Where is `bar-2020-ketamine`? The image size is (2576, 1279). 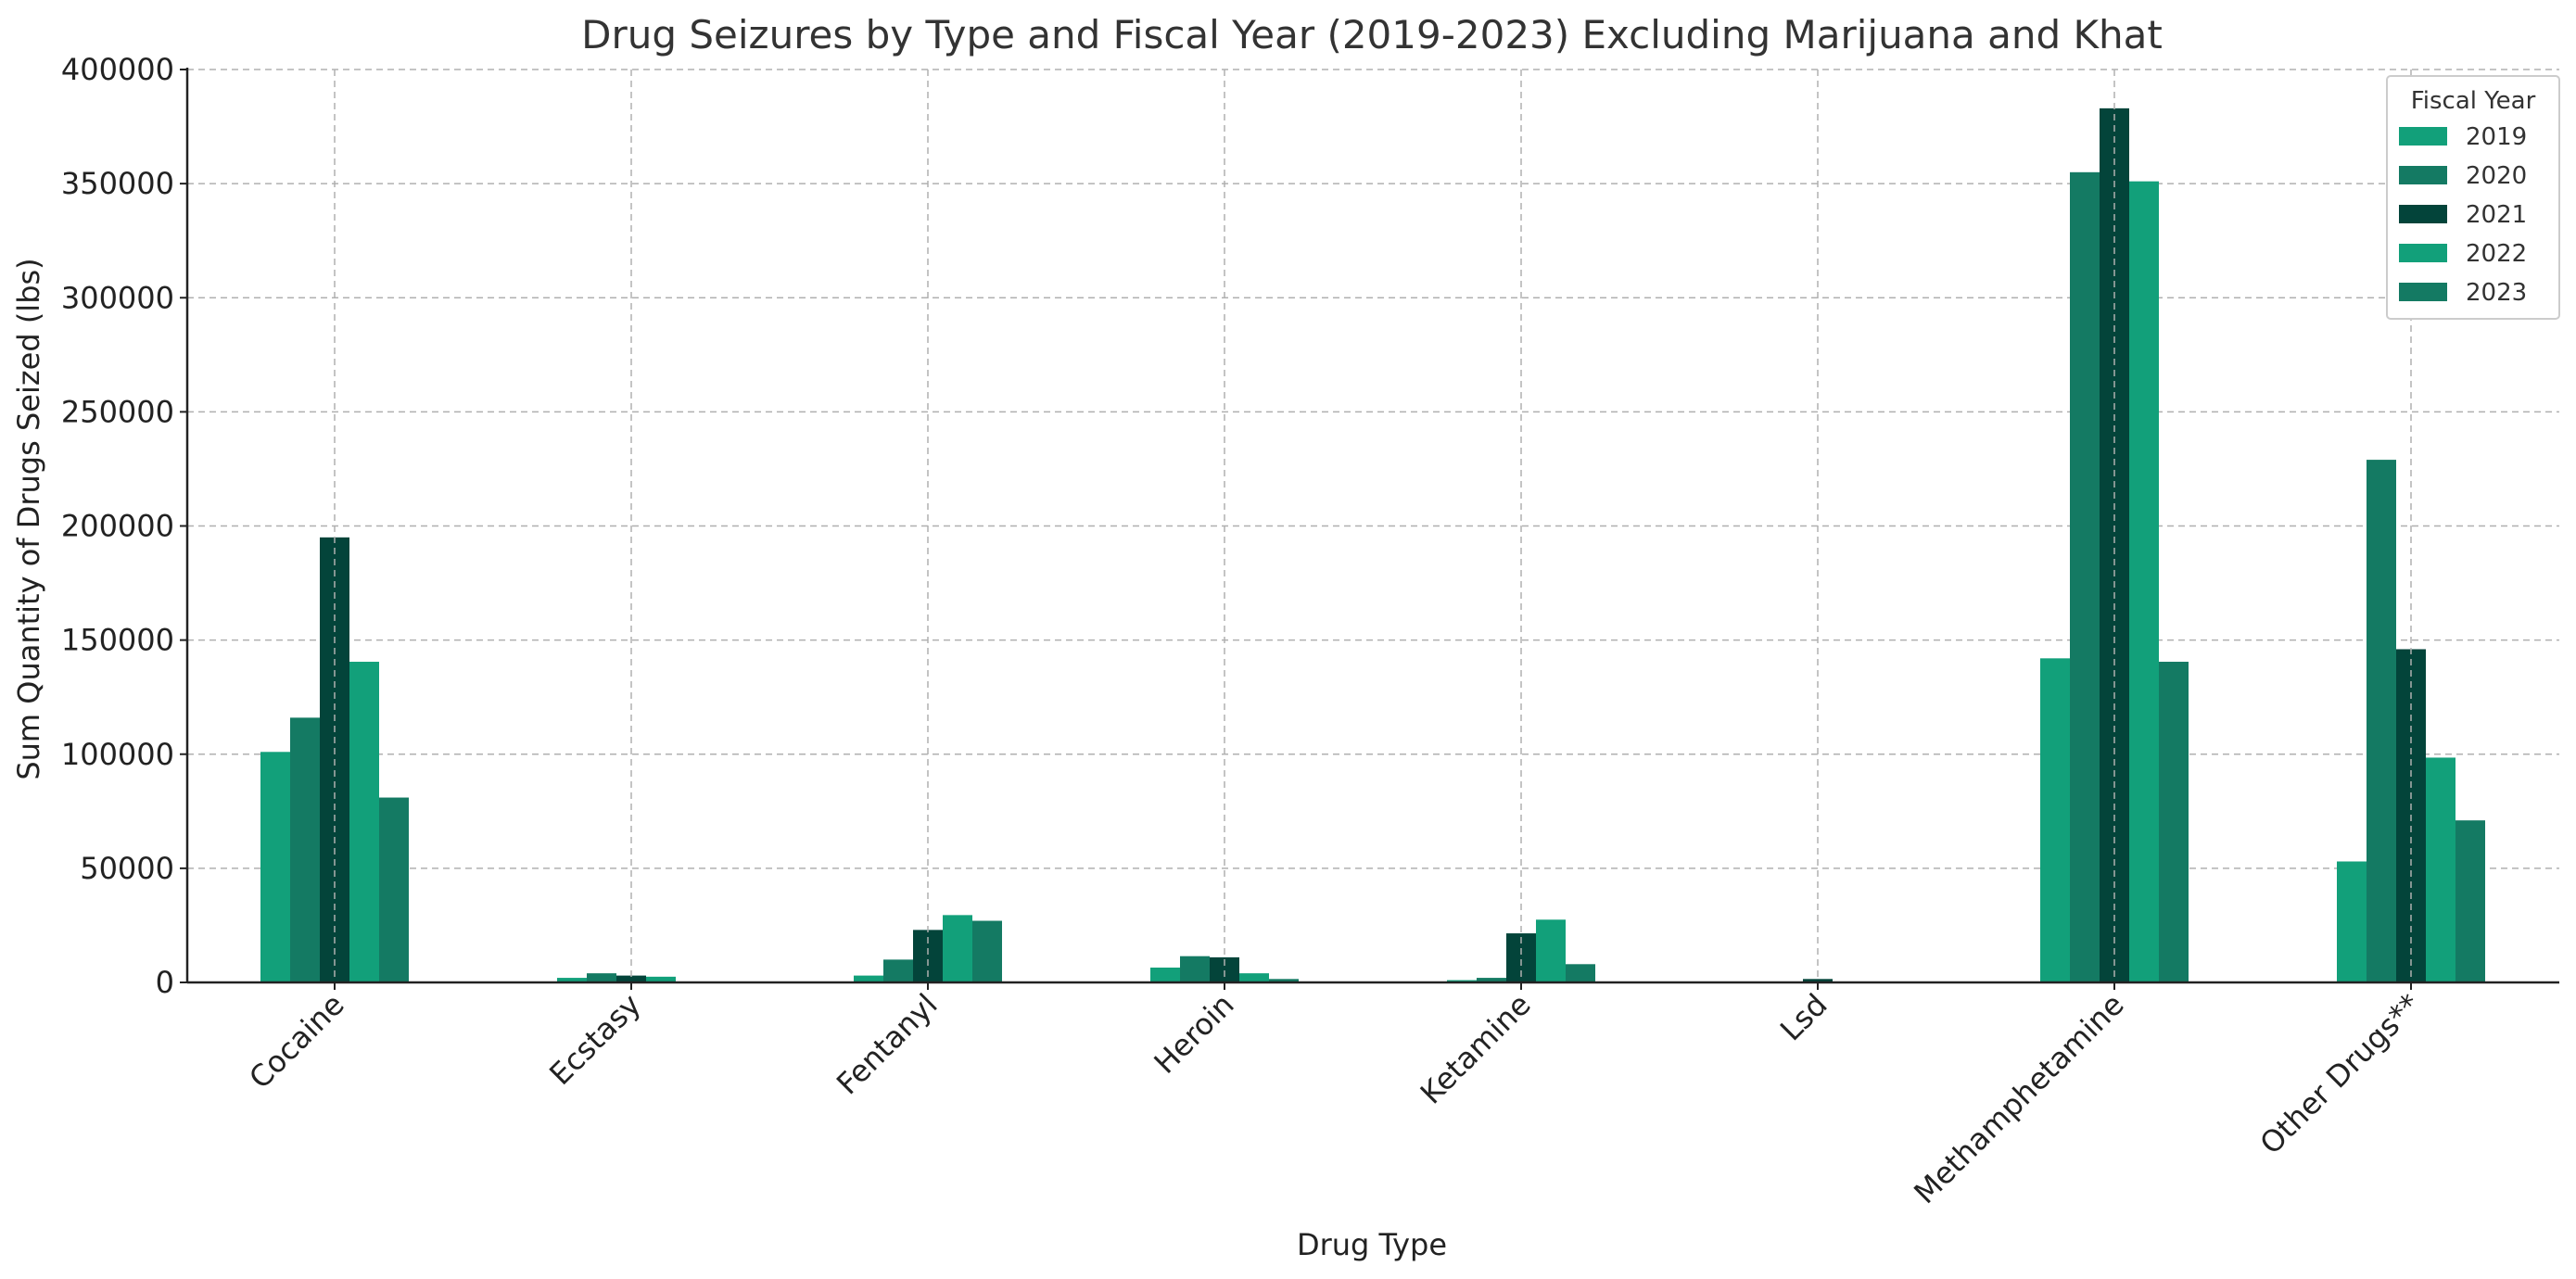
bar-2020-ketamine is located at coordinates (1492, 980).